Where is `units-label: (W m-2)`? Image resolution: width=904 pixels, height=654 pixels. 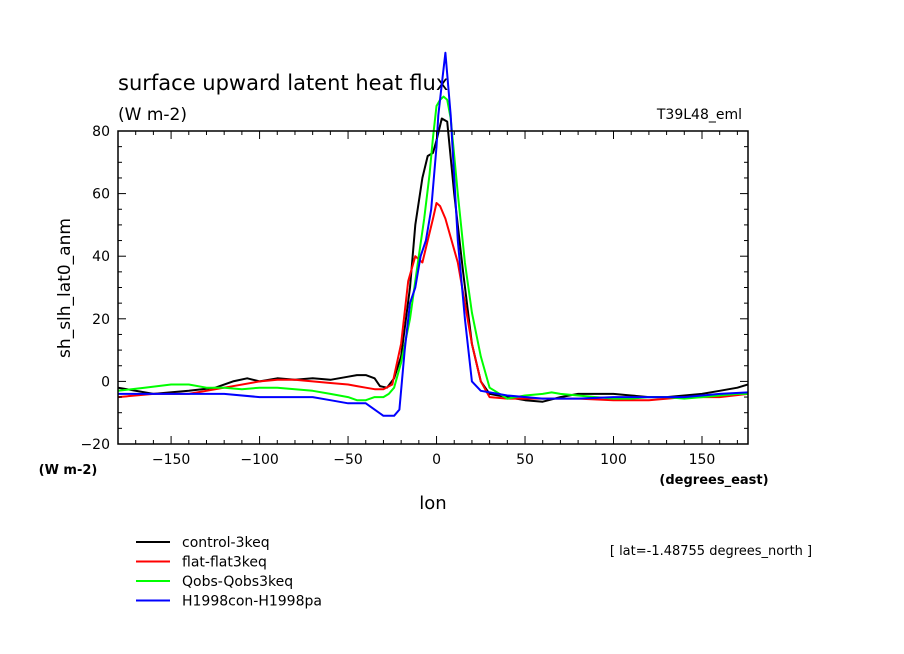 units-label: (W m-2) is located at coordinates (152, 115).